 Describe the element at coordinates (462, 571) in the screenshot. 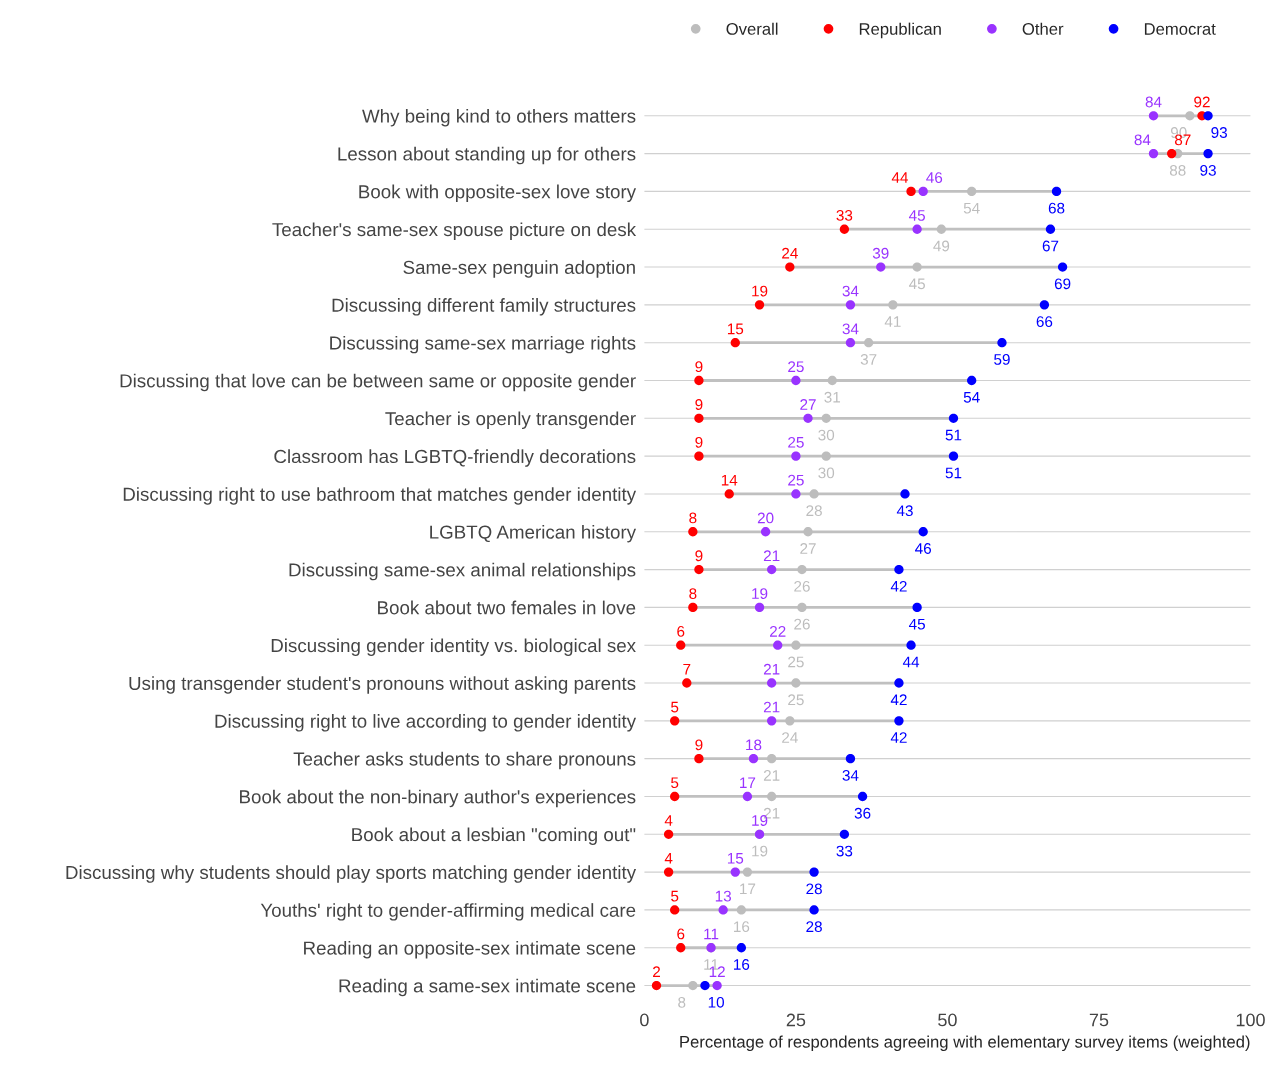

I see `y-tick-label: Discussing same-sex animal relationships` at that location.